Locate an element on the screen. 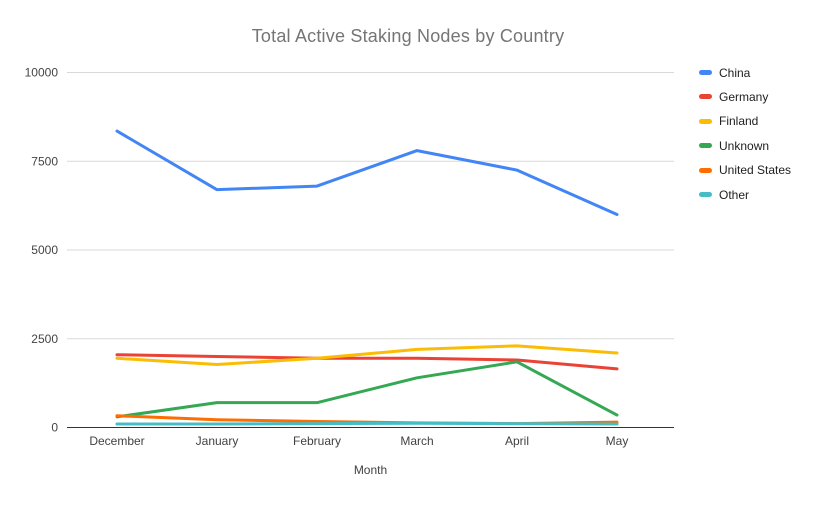  legend-label: Other is located at coordinates (734, 194).